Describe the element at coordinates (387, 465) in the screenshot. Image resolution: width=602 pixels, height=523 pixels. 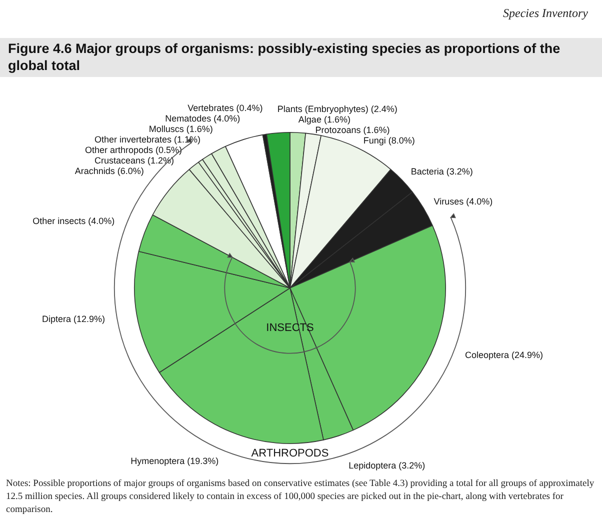
I see `slice-label: Lepidoptera (3.2%)` at that location.